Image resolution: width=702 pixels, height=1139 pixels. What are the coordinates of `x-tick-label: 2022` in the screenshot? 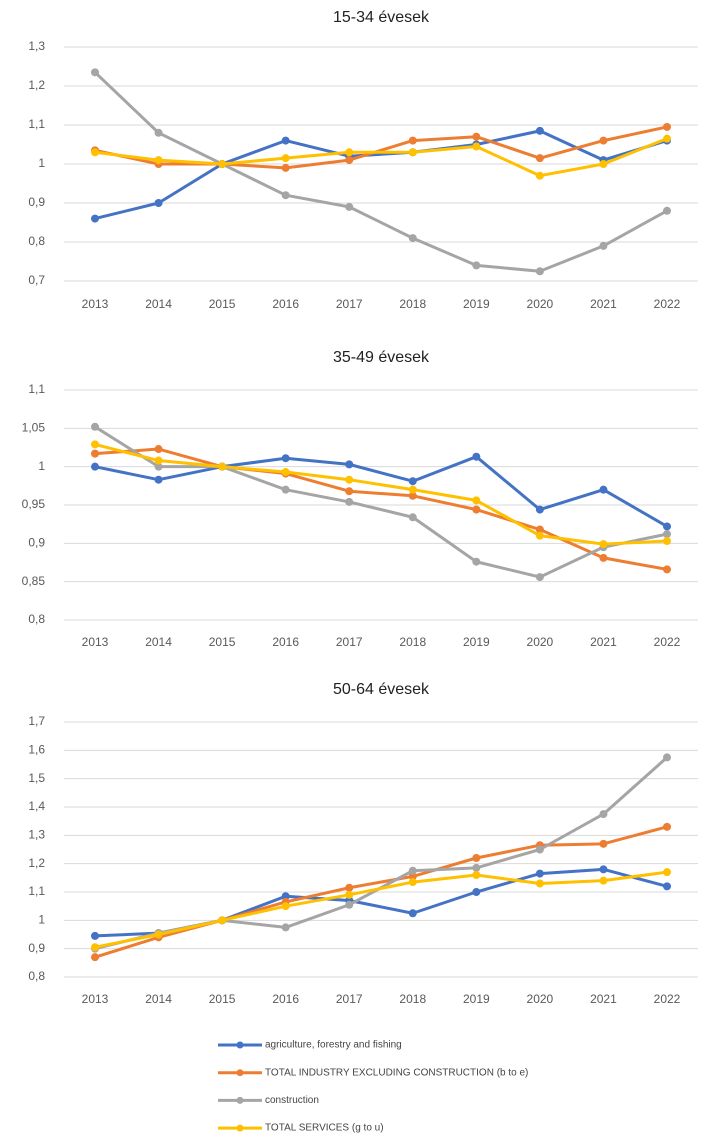 It's located at (667, 642).